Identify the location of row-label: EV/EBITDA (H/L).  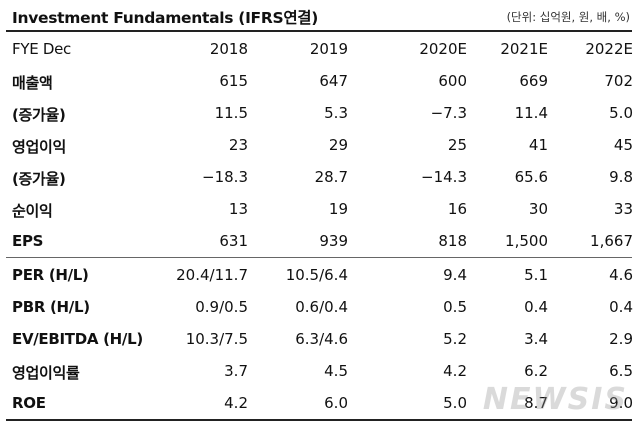
(77, 339).